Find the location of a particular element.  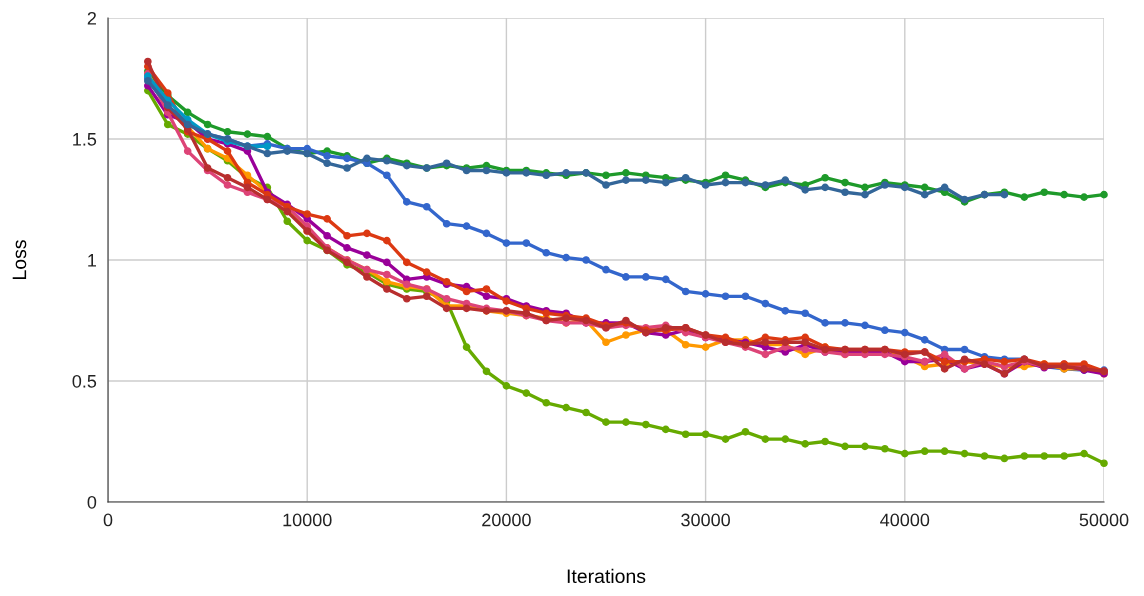

x-tick-label: 0 is located at coordinates (108, 520).